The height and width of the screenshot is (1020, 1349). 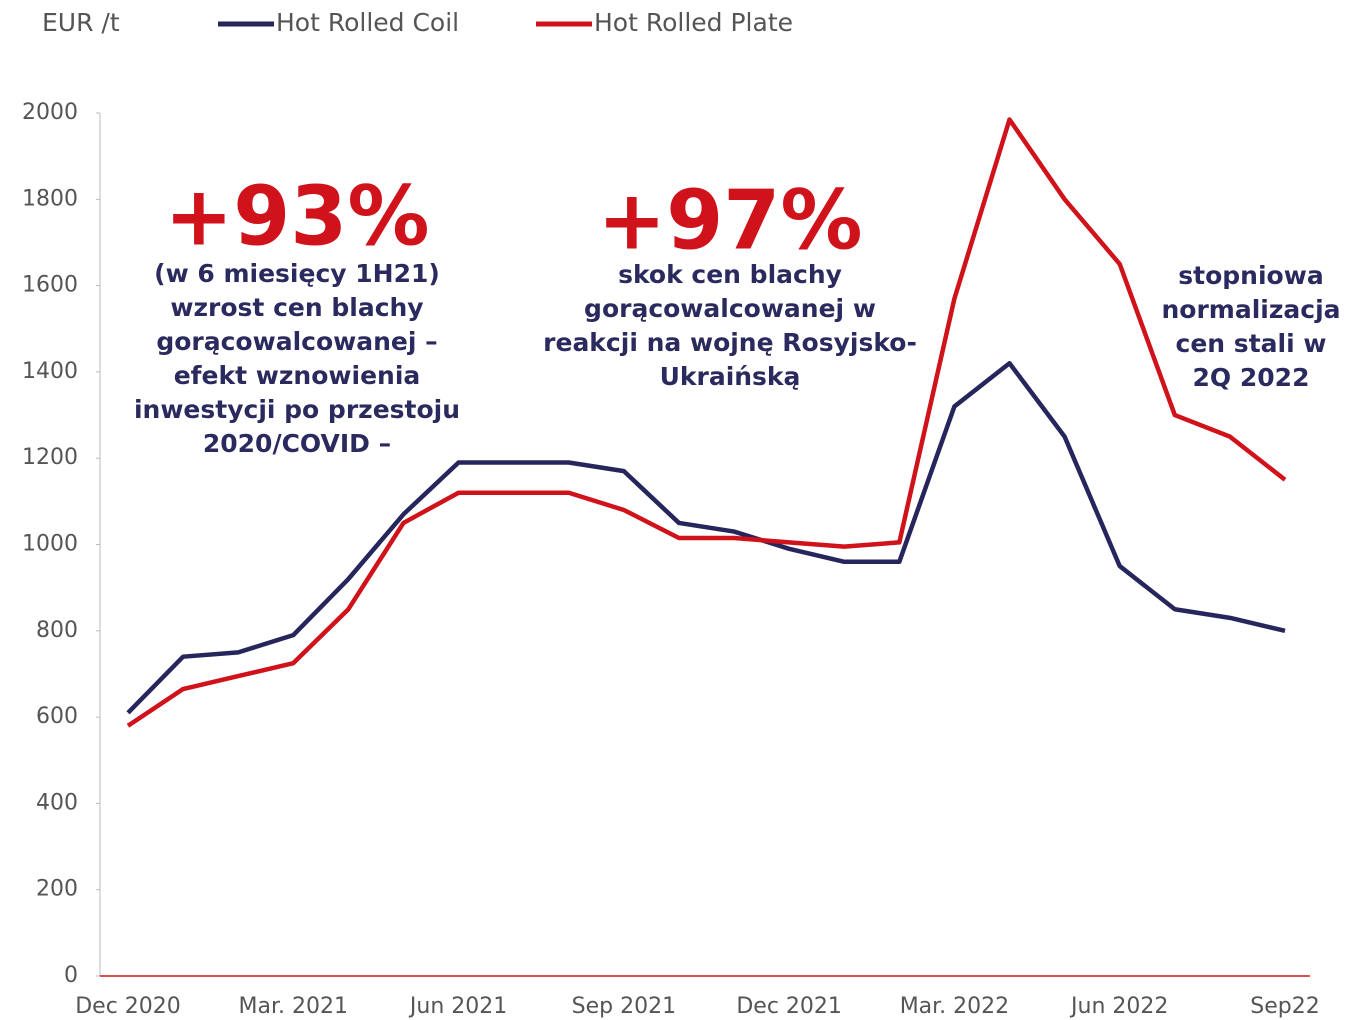 What do you see at coordinates (50, 544) in the screenshot?
I see `y-tick-label: 1000` at bounding box center [50, 544].